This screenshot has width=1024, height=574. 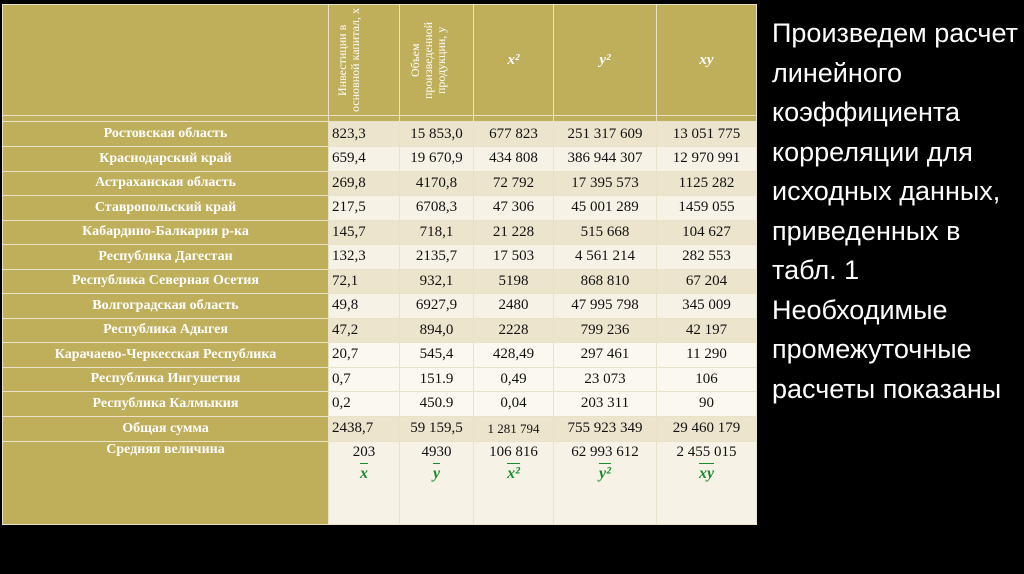 What do you see at coordinates (364, 355) in the screenshot?
I see `cell-x: 20,7` at bounding box center [364, 355].